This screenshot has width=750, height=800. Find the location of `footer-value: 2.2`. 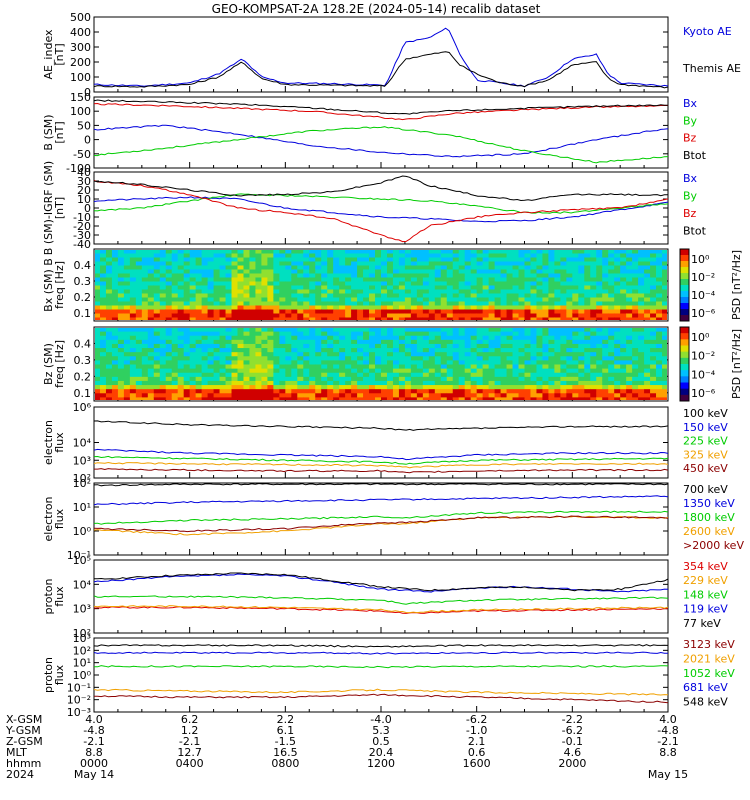

footer-value: 2.2 is located at coordinates (286, 719).